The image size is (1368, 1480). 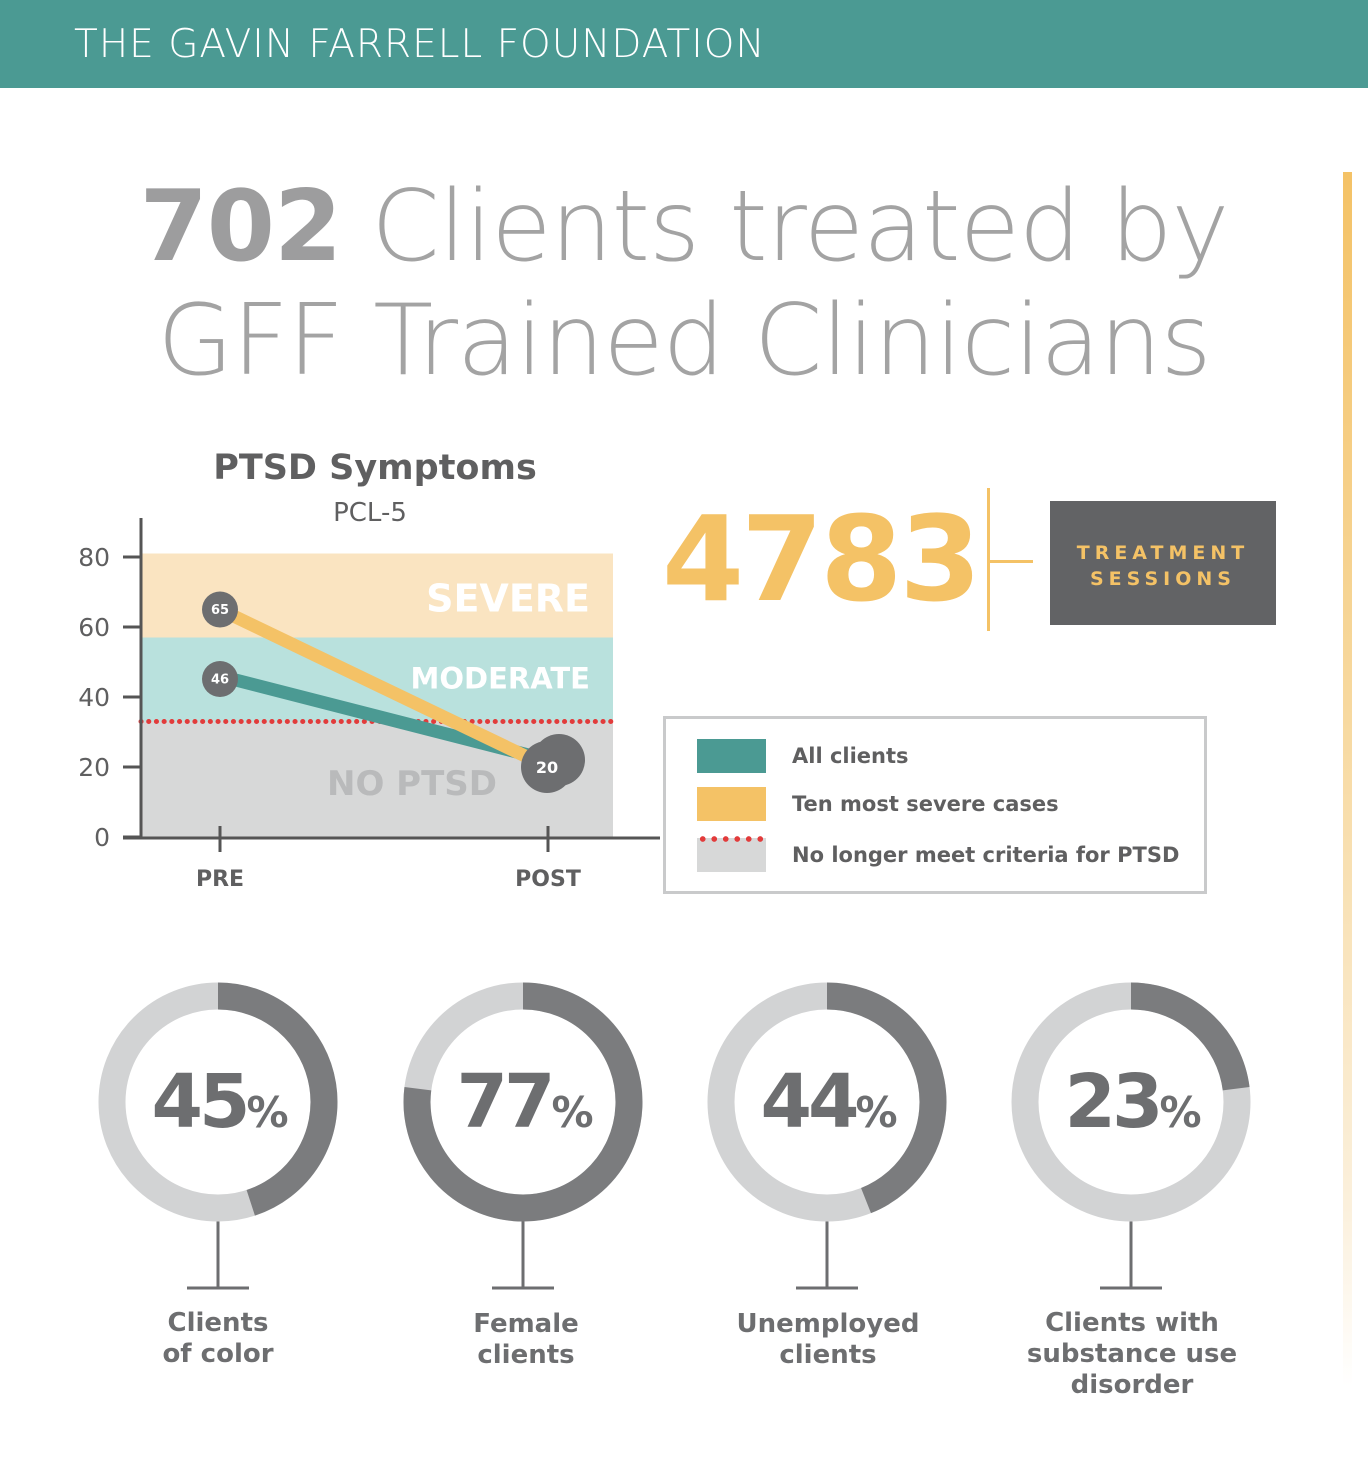 I want to click on donut-value: 45%, so click(x=219, y=1102).